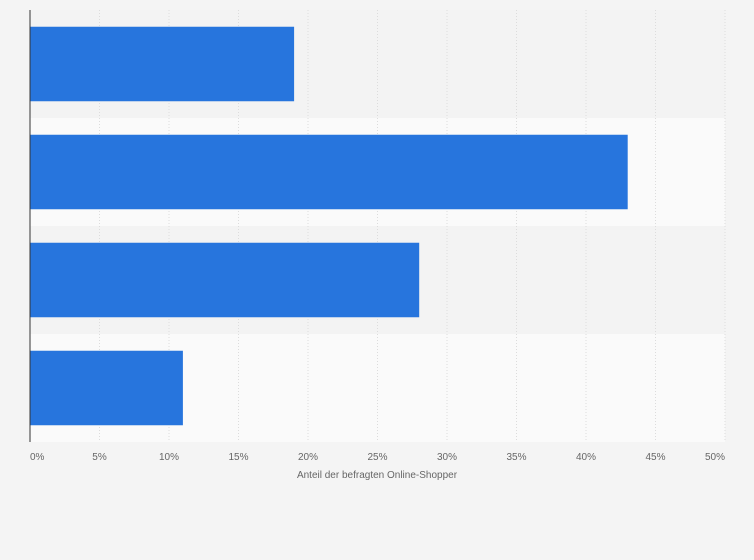 This screenshot has width=754, height=560. Describe the element at coordinates (169, 457) in the screenshot. I see `x-tick-label-10: 10%` at that location.